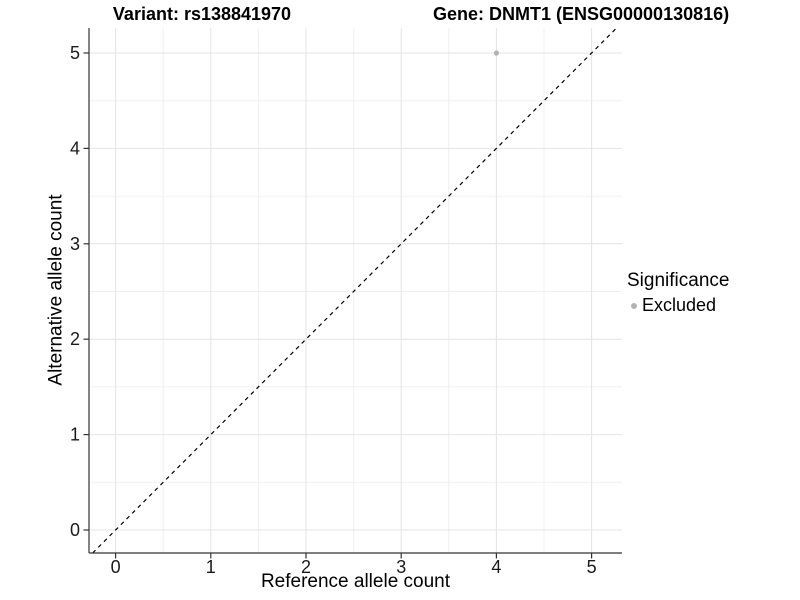  I want to click on legend: Significance Excluded, so click(678, 293).